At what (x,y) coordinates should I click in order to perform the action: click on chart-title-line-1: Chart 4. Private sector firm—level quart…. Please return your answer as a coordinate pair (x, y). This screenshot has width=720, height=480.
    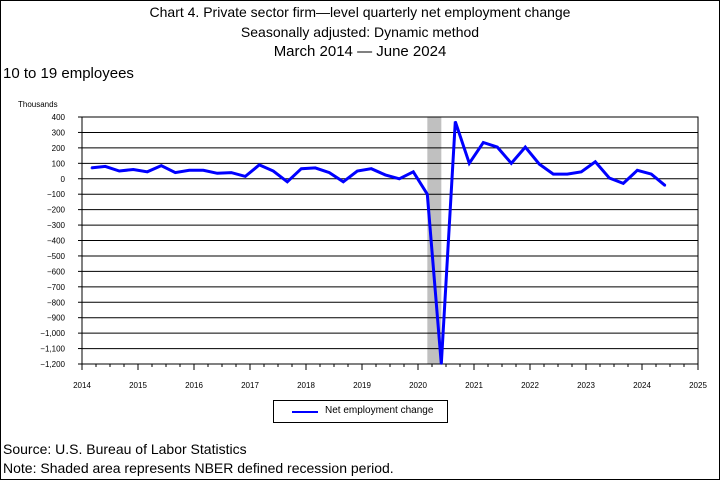
    Looking at the image, I should click on (360, 12).